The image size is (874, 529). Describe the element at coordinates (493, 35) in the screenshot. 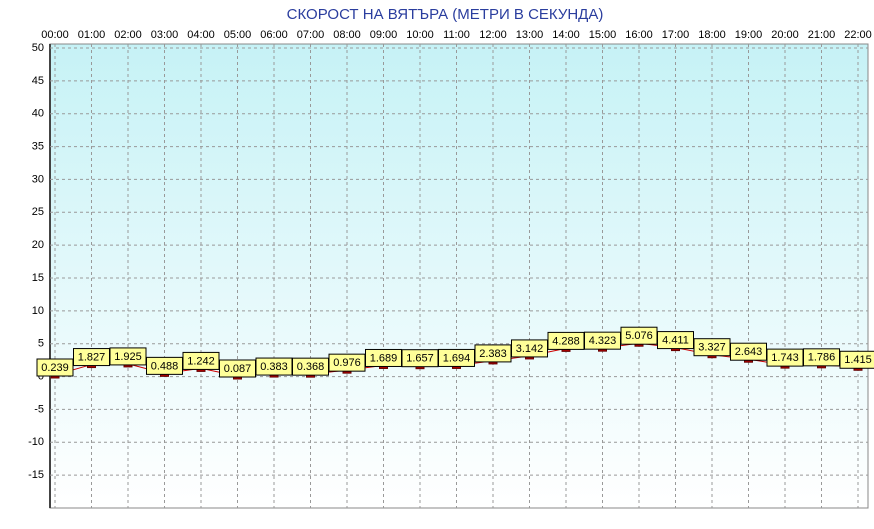

I see `x-tick-label: 12:00` at that location.